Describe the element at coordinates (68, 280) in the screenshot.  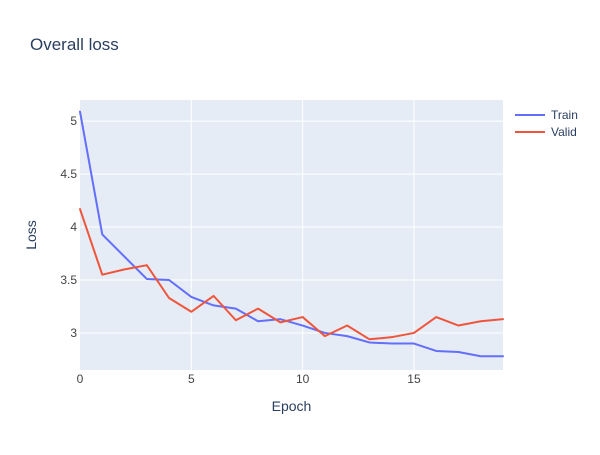
I see `y-tick-label: 3.5` at that location.